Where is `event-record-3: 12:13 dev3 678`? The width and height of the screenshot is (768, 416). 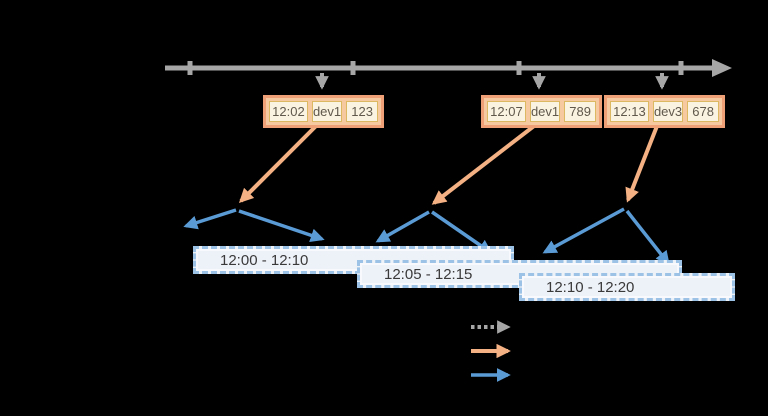 event-record-3: 12:13 dev3 678 is located at coordinates (664, 111).